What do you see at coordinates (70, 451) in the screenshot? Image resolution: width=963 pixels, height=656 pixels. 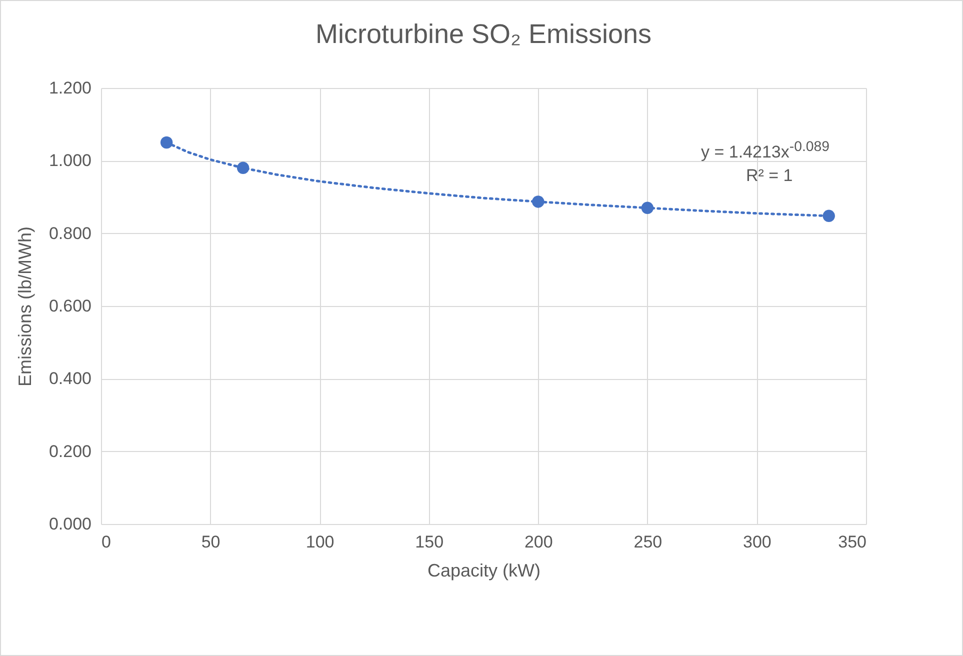 I see `y-tick-label: 0.200` at bounding box center [70, 451].